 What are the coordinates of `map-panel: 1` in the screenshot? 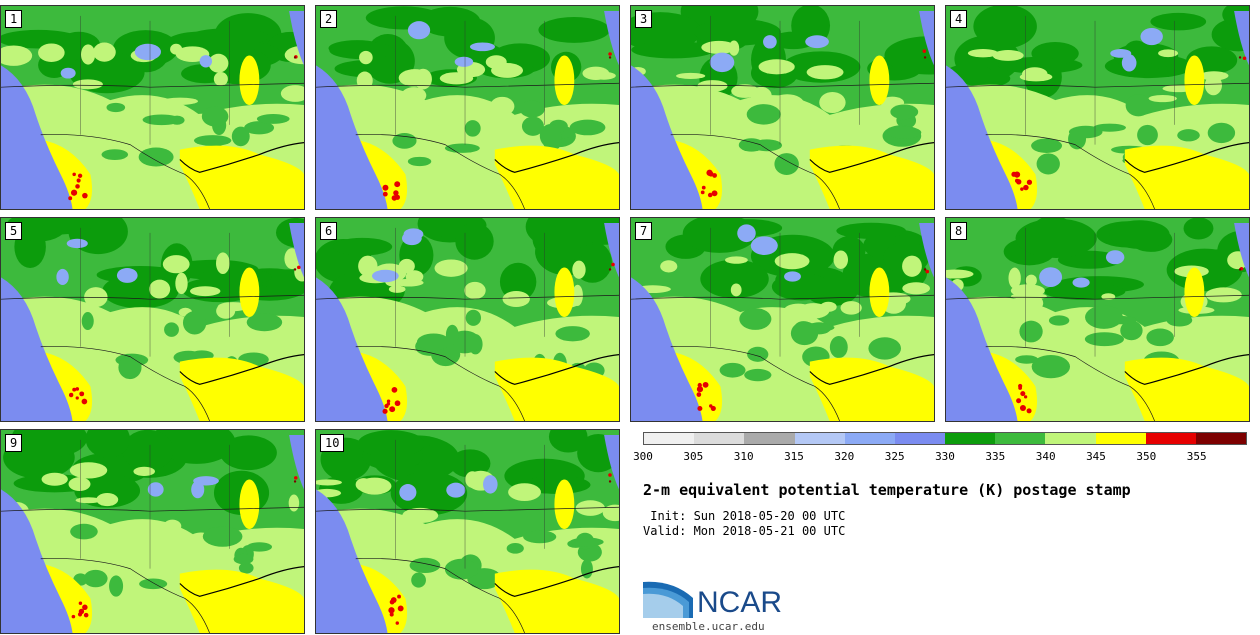 It's located at (152, 107).